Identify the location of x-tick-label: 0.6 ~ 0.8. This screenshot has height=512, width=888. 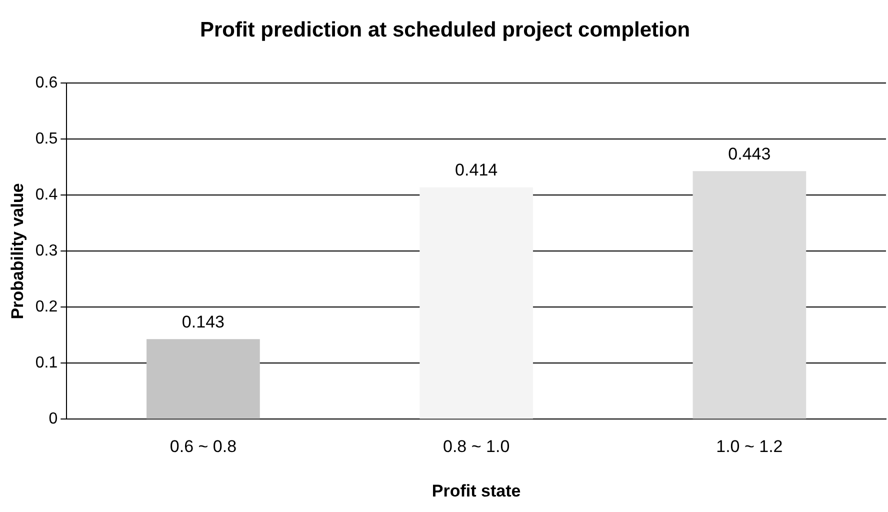
(203, 446).